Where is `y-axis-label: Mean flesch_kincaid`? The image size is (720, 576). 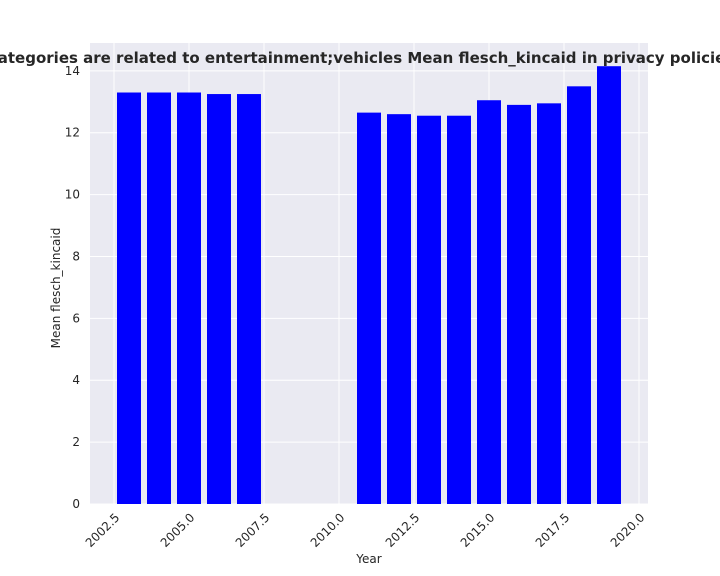
y-axis-label: Mean flesch_kincaid is located at coordinates (56, 288).